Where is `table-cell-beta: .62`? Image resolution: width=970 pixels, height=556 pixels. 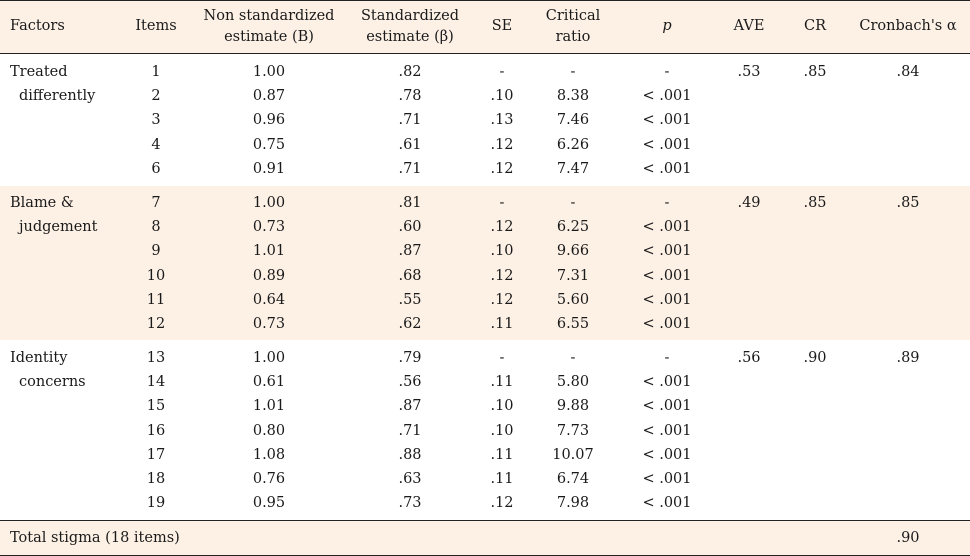
table-cell-beta: .62 is located at coordinates (410, 324).